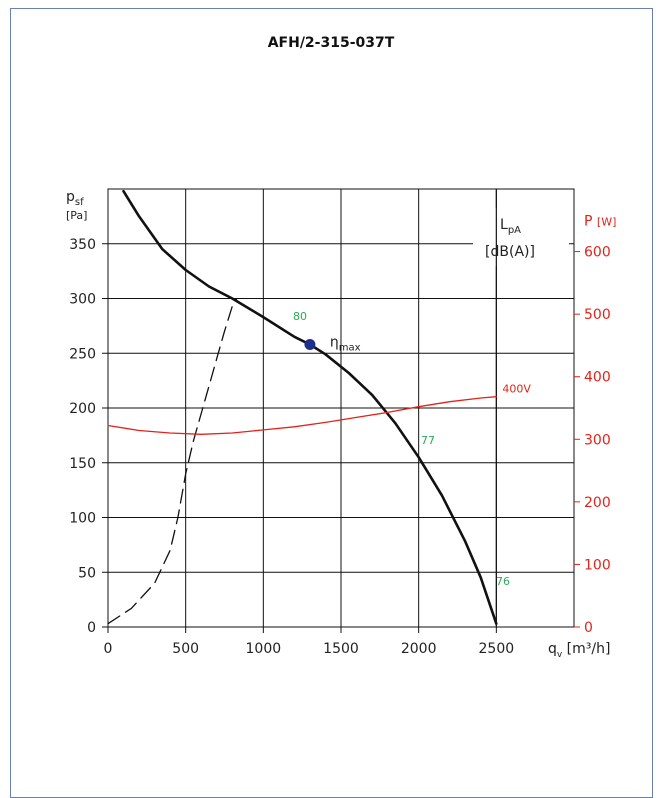 Image resolution: width=662 pixels, height=798 pixels. What do you see at coordinates (597, 253) in the screenshot?
I see `y2-tick-label: 600` at bounding box center [597, 253].